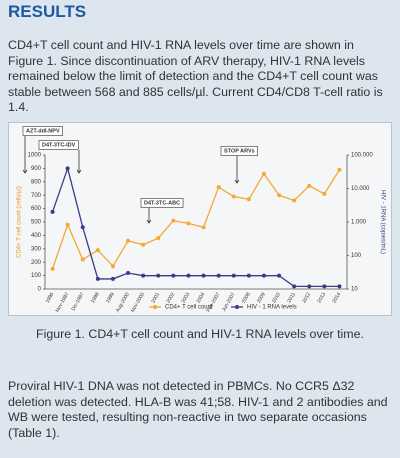  I want to click on y2-tick-label: 100.000, so click(362, 156).